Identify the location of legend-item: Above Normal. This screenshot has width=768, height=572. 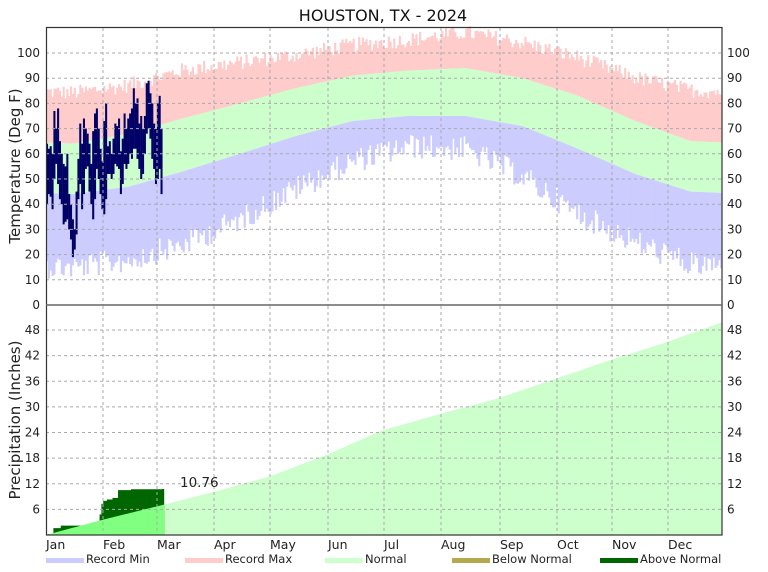
(660, 559).